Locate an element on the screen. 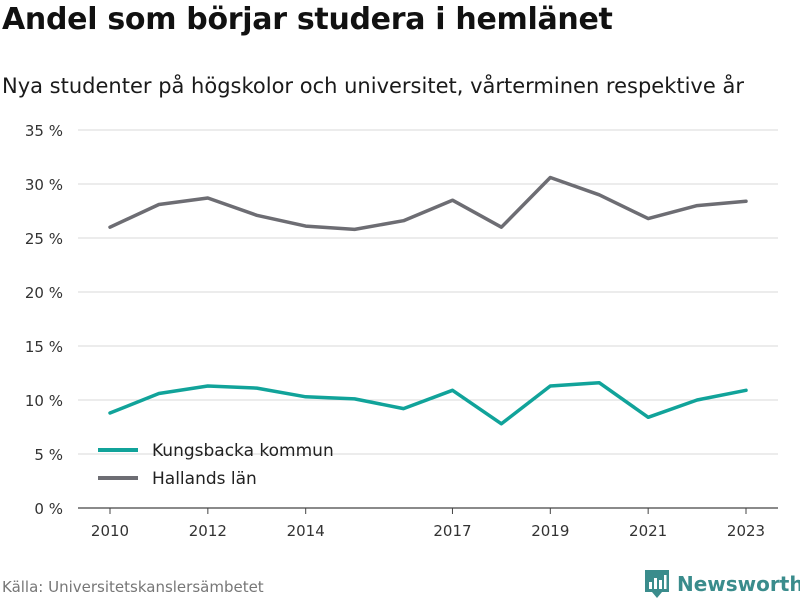 Image resolution: width=800 pixels, height=600 pixels. newsworthy-logo-icon is located at coordinates (657, 584).